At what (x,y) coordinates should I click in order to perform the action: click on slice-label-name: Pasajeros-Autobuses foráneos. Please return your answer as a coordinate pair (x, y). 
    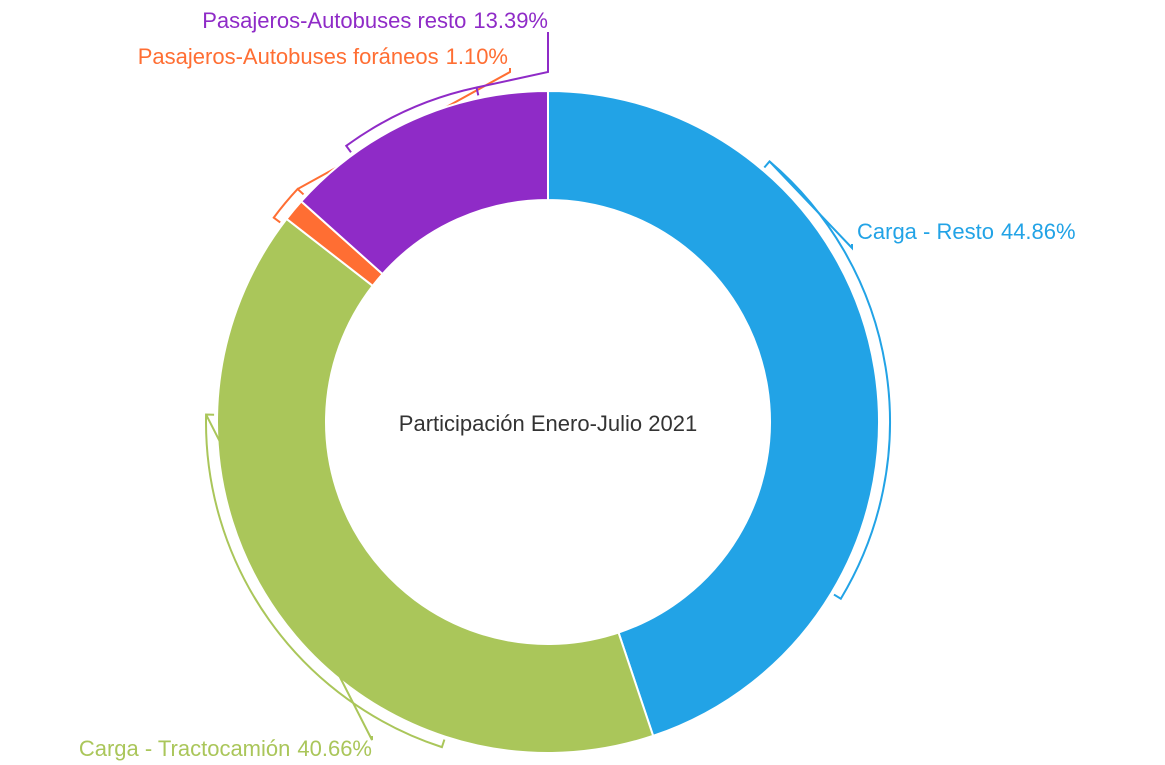
    Looking at the image, I should click on (288, 56).